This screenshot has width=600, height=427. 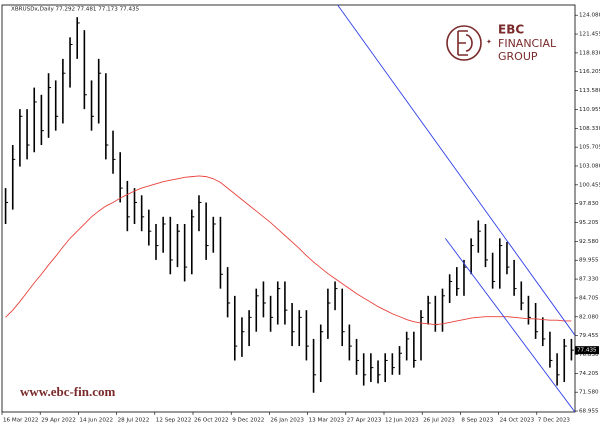 I want to click on y-tick-label: 97.830, so click(x=589, y=204).